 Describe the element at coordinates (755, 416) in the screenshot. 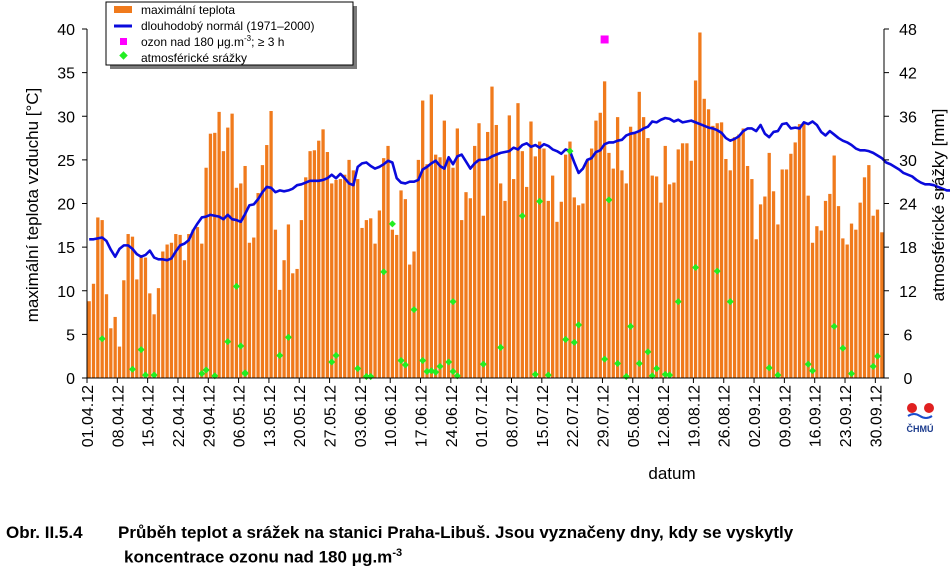

I see `x-tick-label: 02.09.12` at that location.